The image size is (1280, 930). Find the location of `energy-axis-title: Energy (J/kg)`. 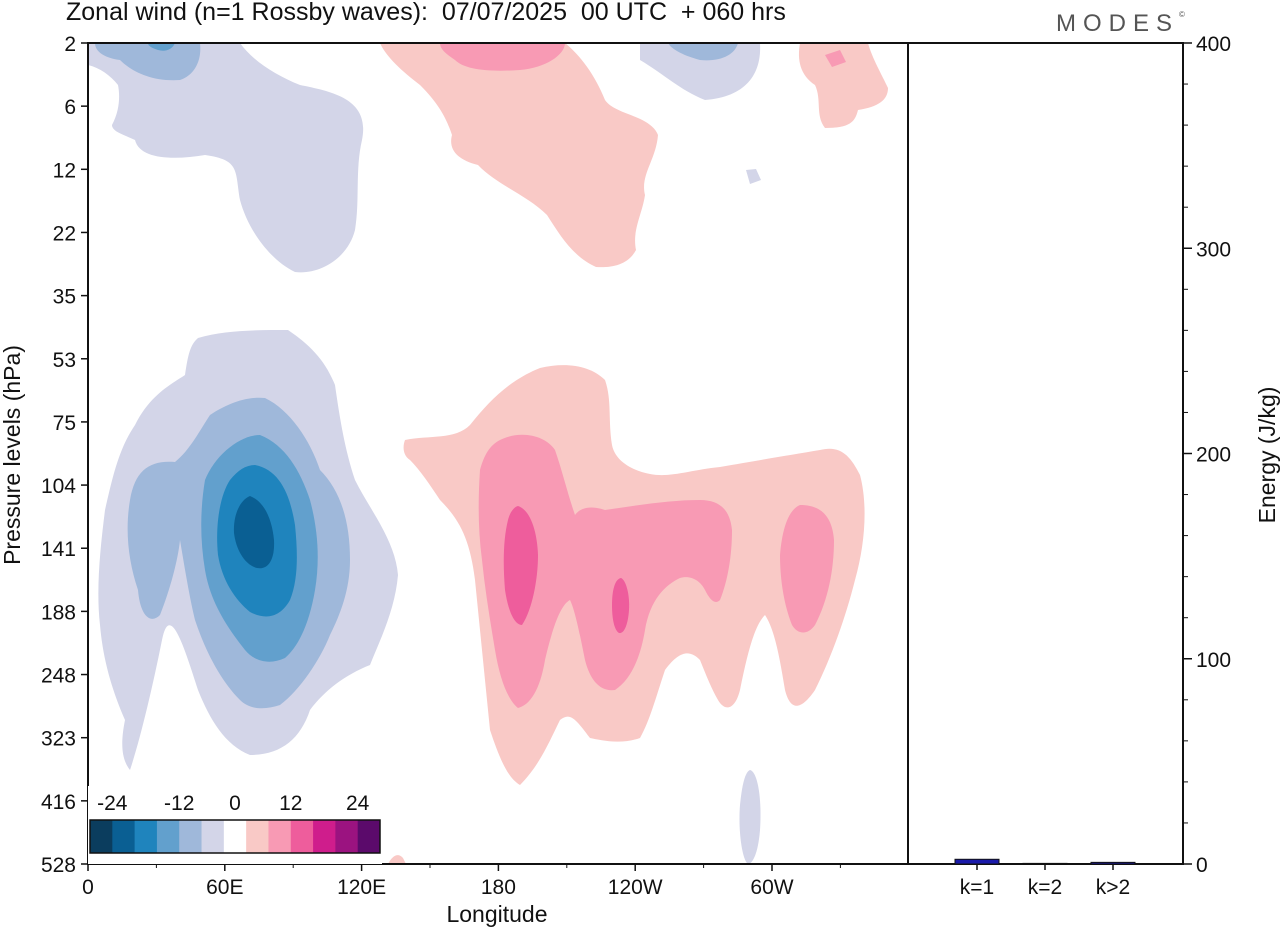

energy-axis-title: Energy (J/kg) is located at coordinates (1267, 455).